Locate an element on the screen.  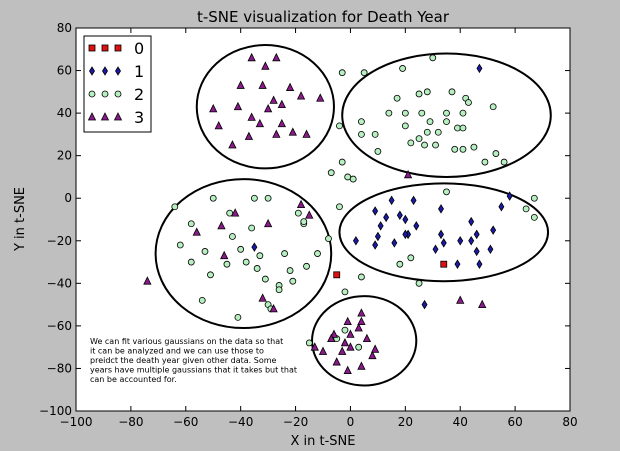
x-tick-label: −80 is located at coordinates (130, 422).